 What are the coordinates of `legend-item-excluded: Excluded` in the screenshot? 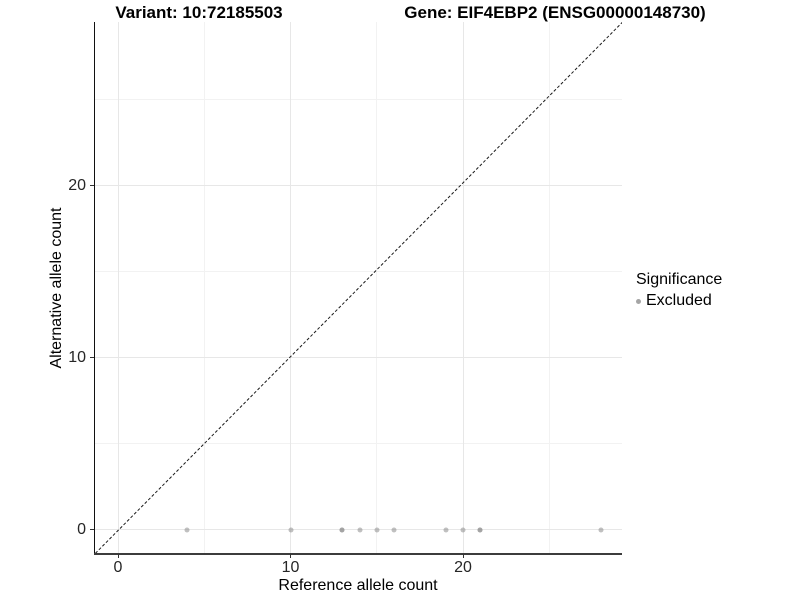 It's located at (679, 301).